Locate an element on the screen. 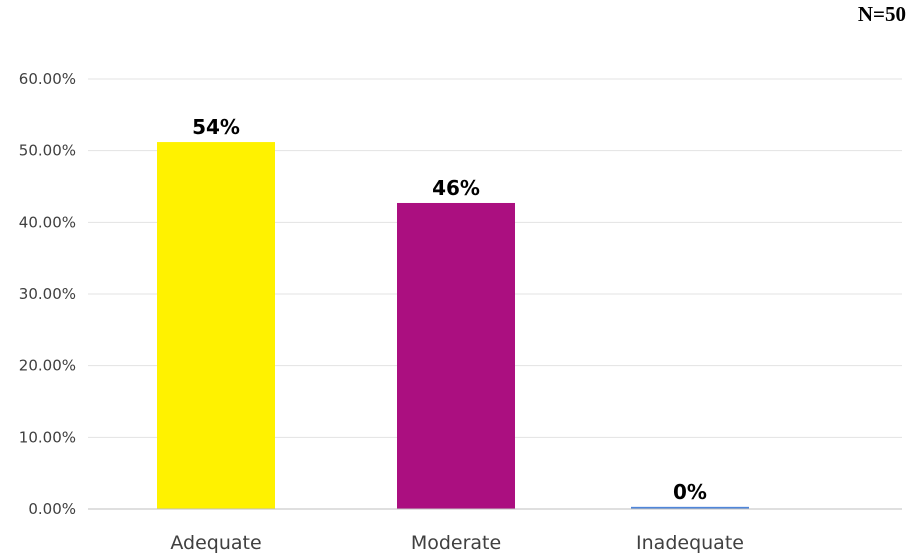  bar-moderate is located at coordinates (456, 355).